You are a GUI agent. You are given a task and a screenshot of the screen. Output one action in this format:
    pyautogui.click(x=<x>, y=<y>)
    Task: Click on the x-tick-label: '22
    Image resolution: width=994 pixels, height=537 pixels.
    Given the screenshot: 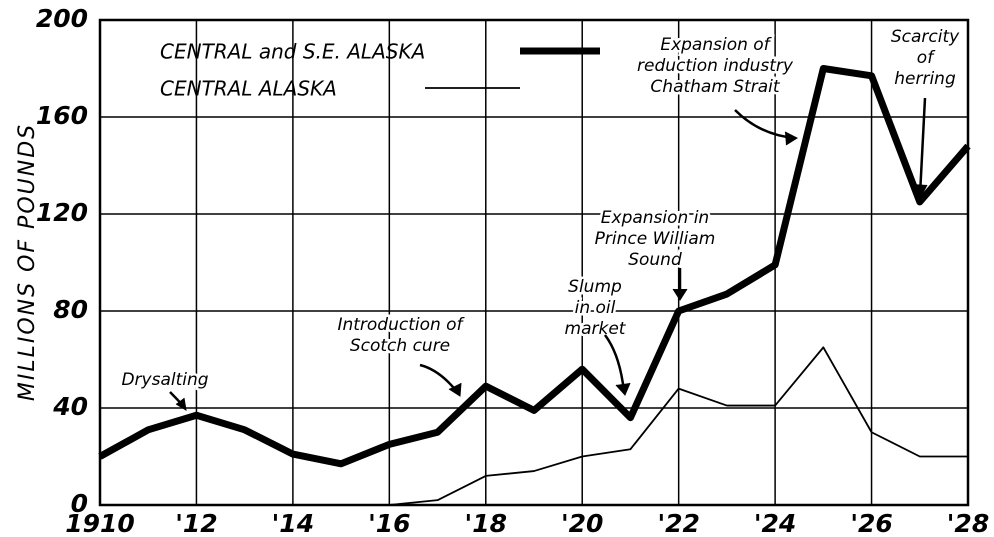 What is the action you would take?
    pyautogui.click(x=678, y=523)
    